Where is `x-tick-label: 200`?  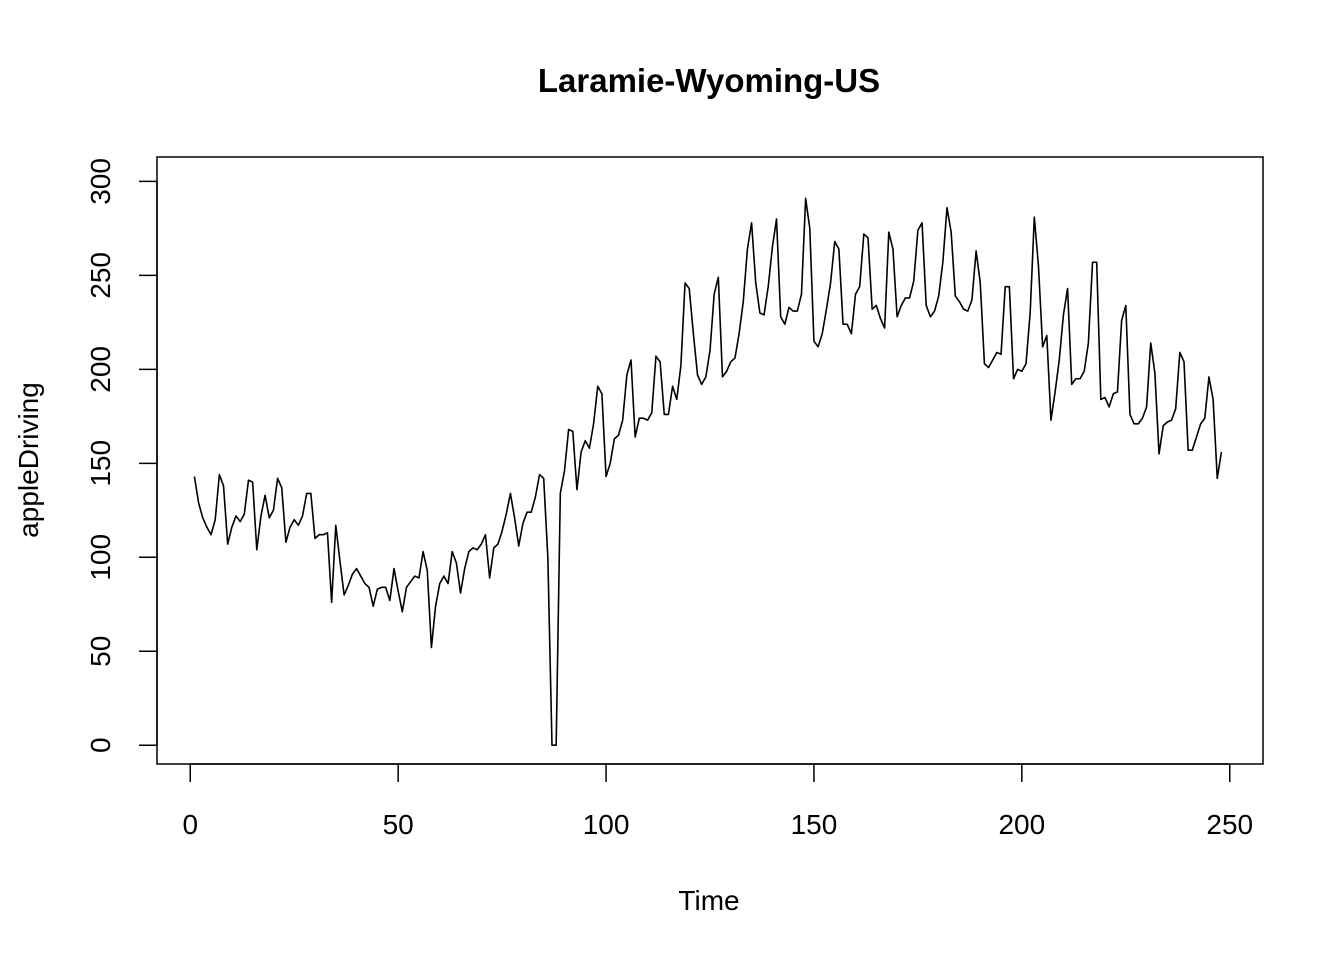 x-tick-label: 200 is located at coordinates (1021, 824).